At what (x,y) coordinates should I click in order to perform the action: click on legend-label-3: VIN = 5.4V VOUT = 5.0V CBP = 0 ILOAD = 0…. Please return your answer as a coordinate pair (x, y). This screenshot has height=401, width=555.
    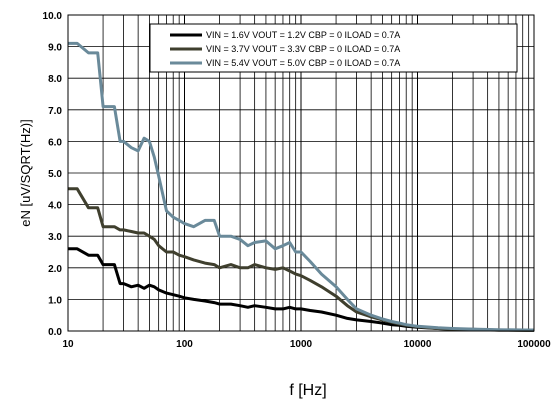
    Looking at the image, I should click on (303, 63).